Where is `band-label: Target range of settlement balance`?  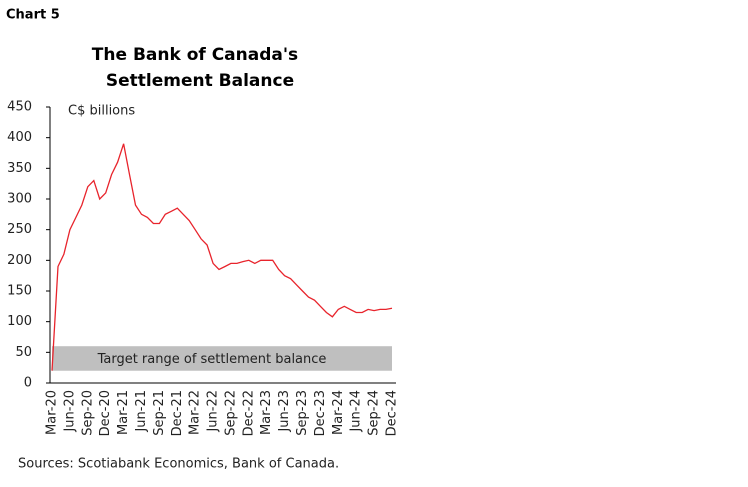
band-label: Target range of settlement balance is located at coordinates (212, 359).